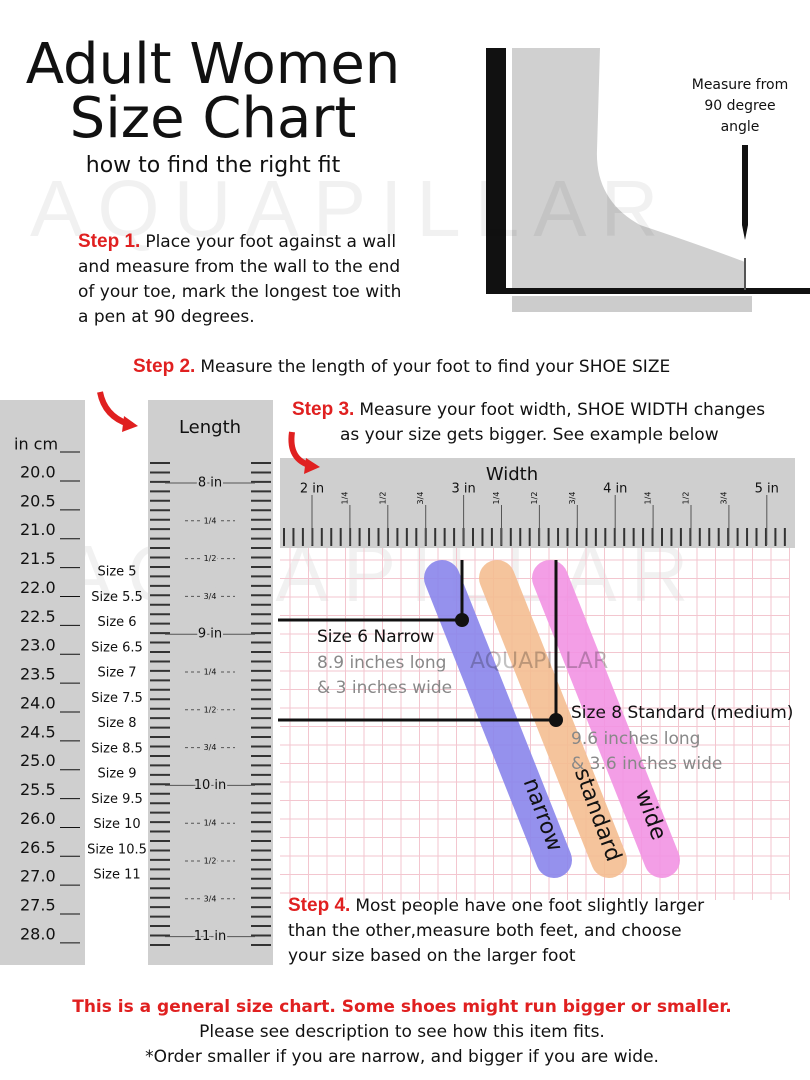 This screenshot has height=1080, width=810. I want to click on width-label: 4 in, so click(615, 489).